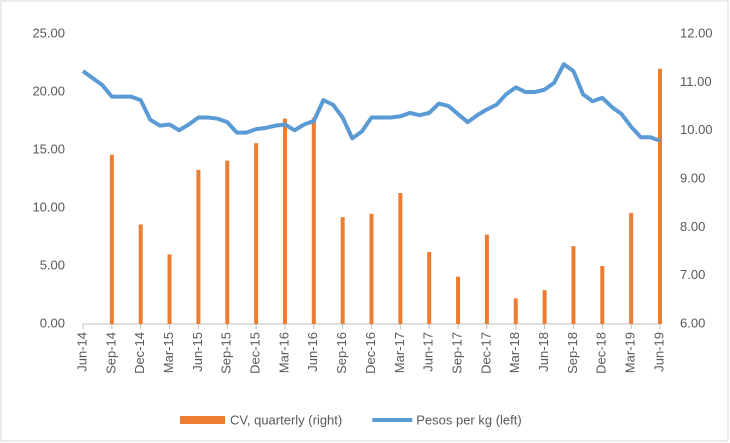  What do you see at coordinates (692, 177) in the screenshot?
I see `y2-tick-label: 9.00` at bounding box center [692, 177].